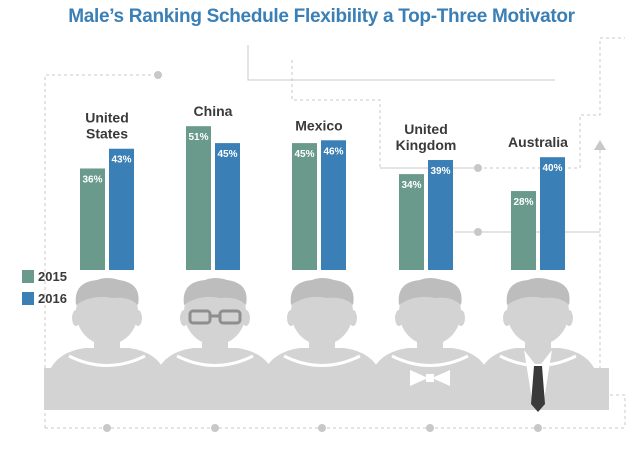 This screenshot has height=458, width=643. What do you see at coordinates (538, 345) in the screenshot?
I see `man-necktie-icon` at bounding box center [538, 345].